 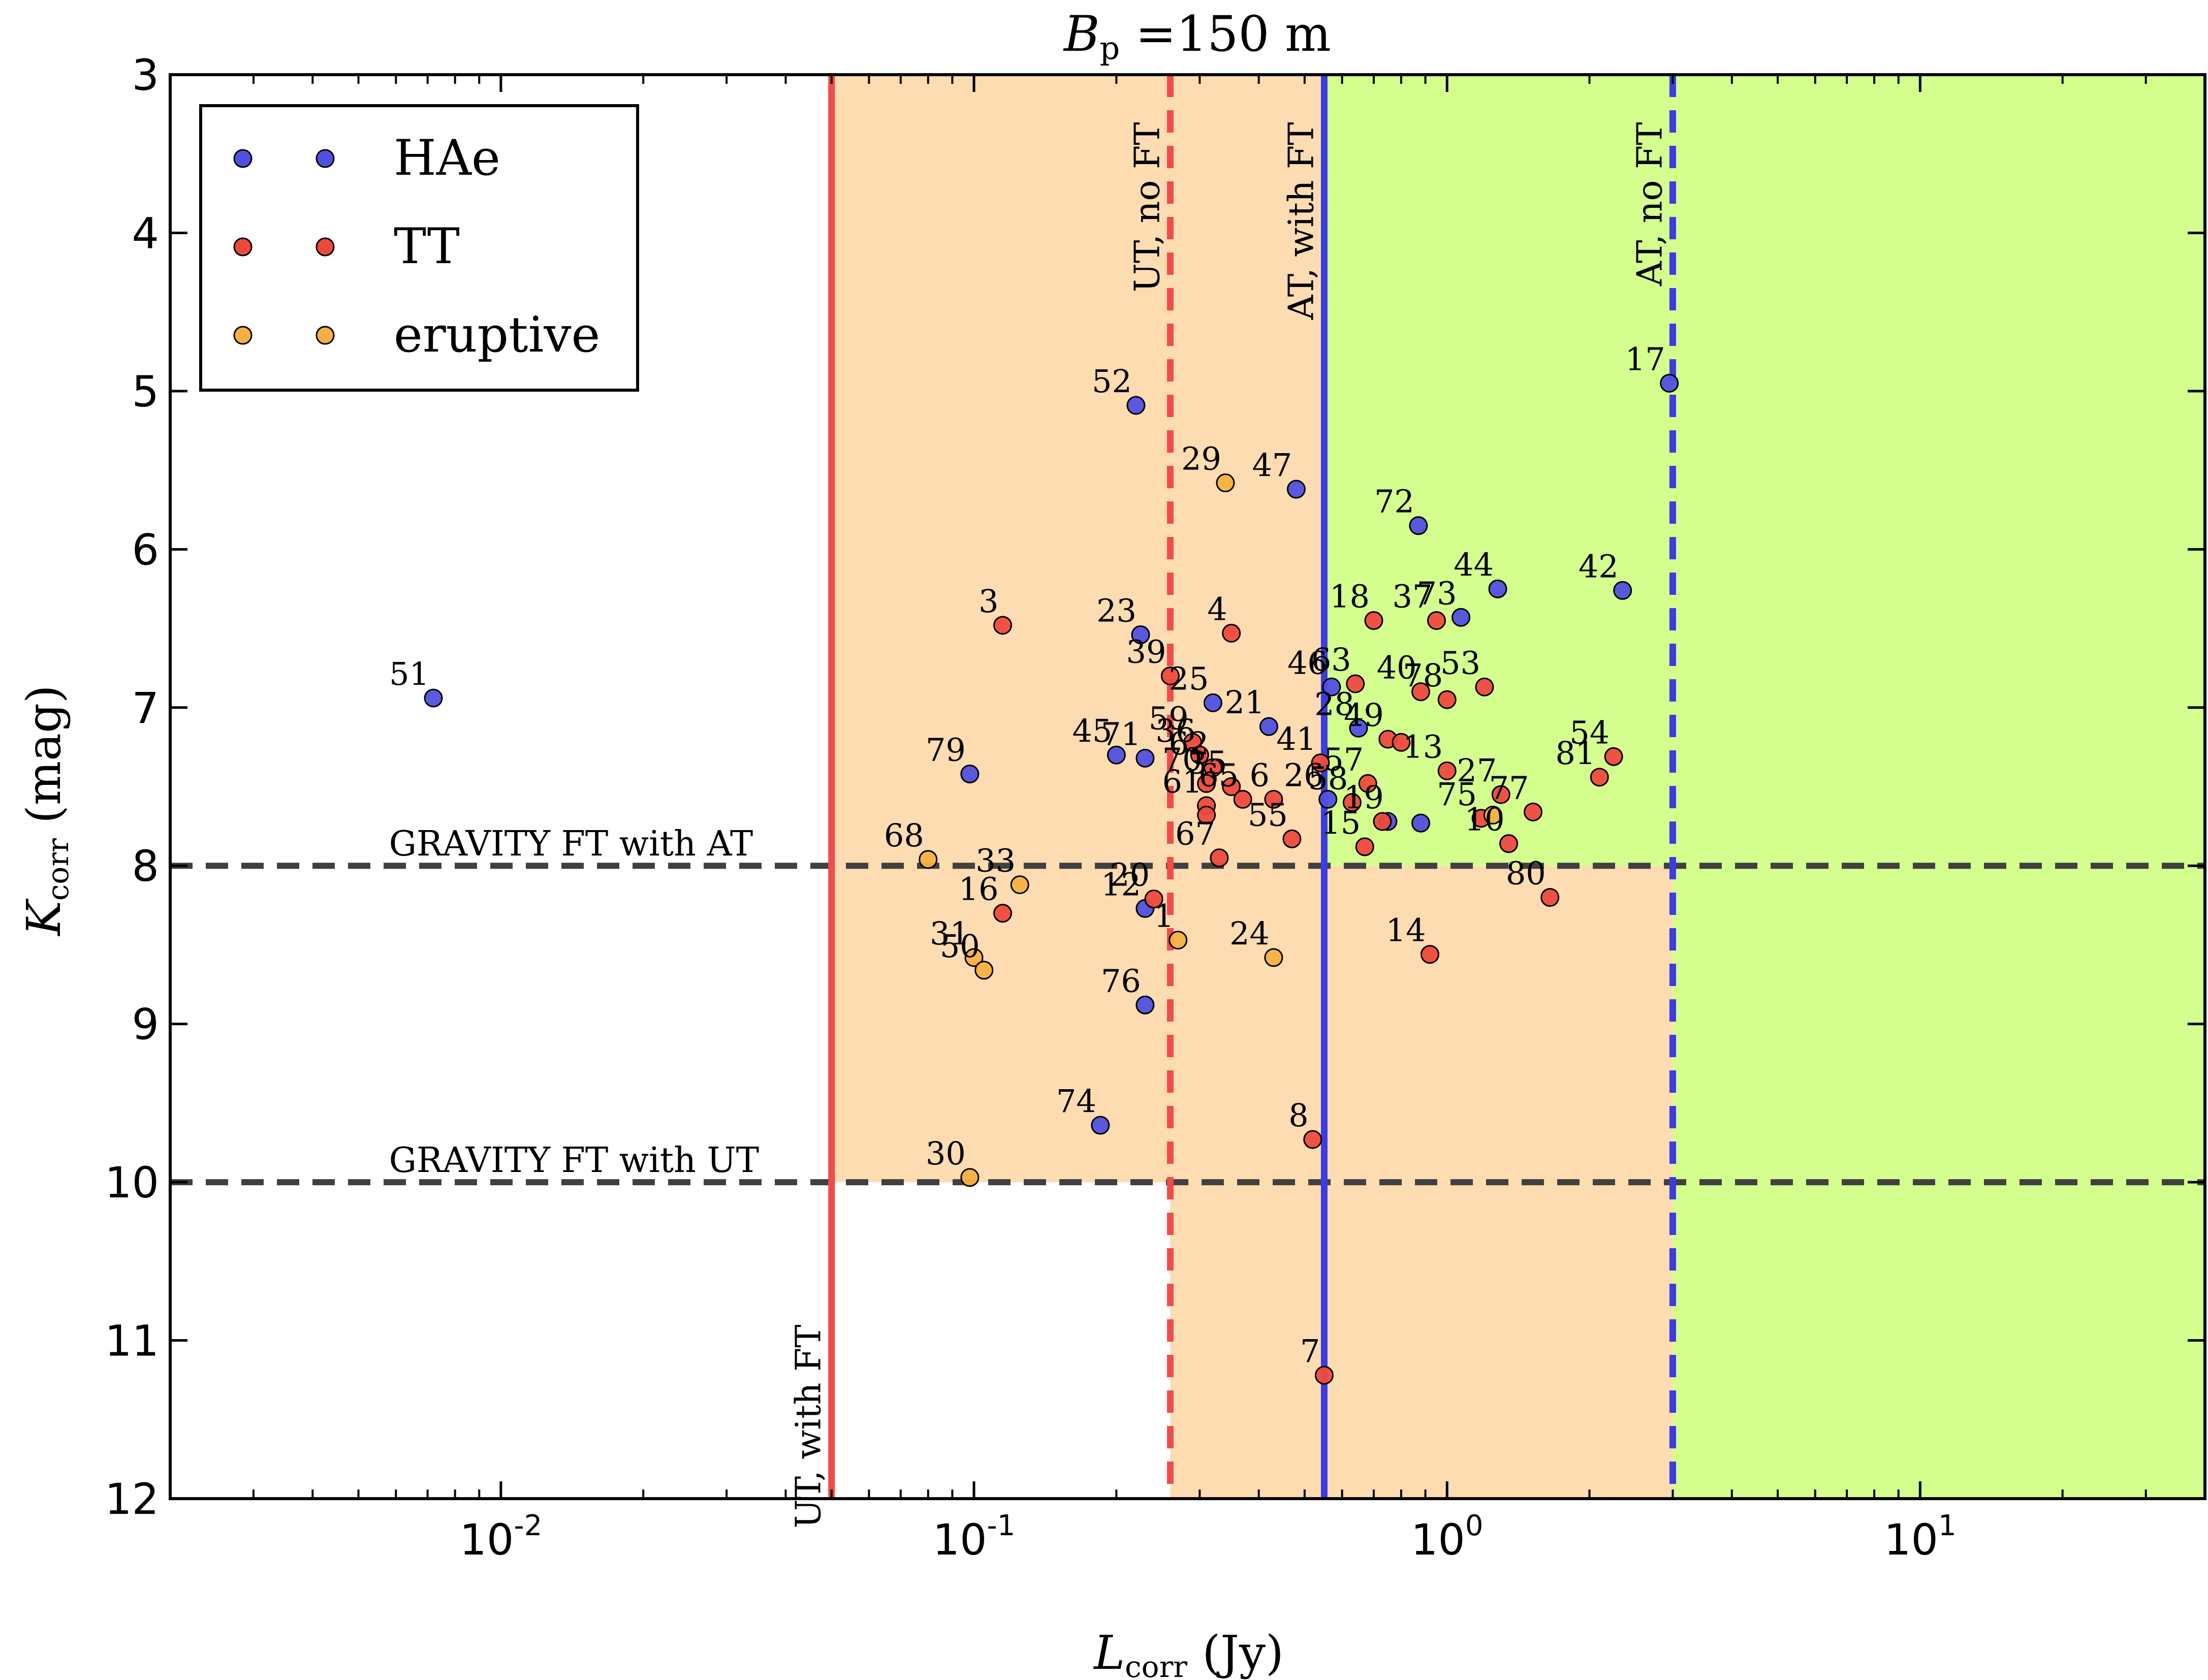 What do you see at coordinates (904, 835) in the screenshot?
I see `point-label-68: 68` at bounding box center [904, 835].